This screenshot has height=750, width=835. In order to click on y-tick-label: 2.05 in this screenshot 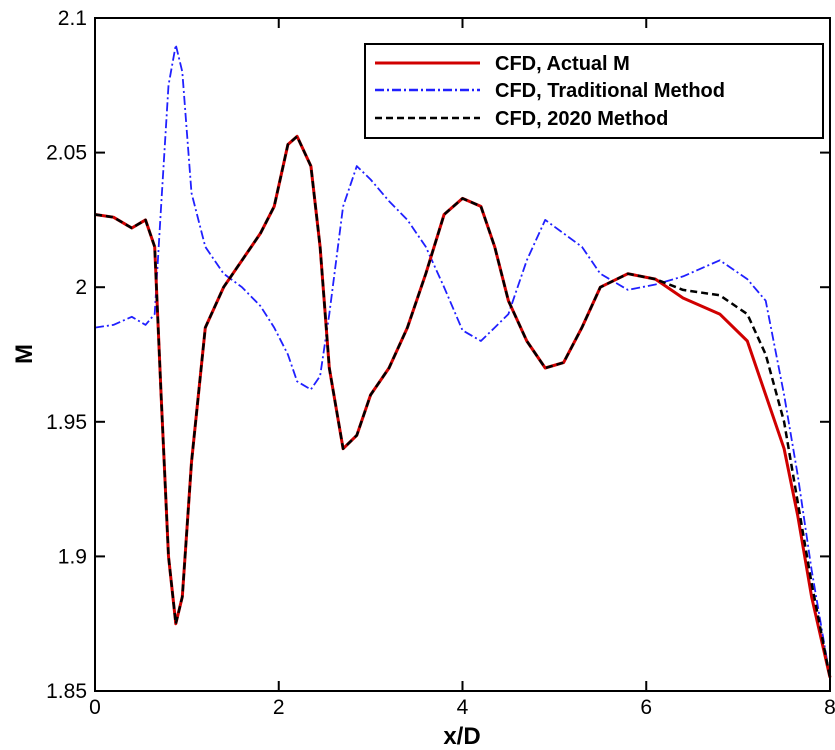, I will do `click(66, 153)`.